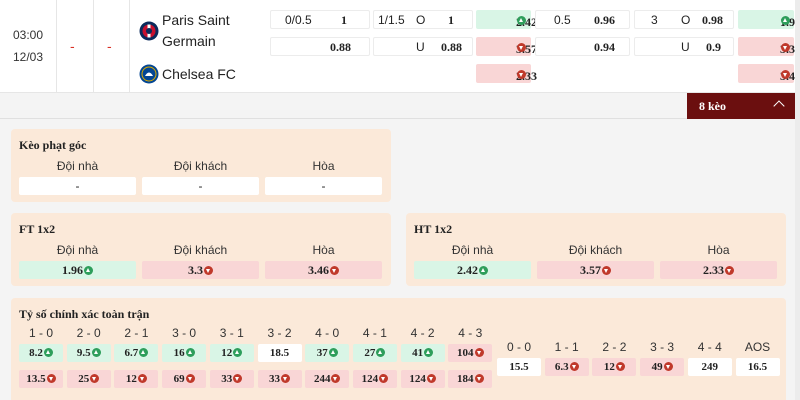 The width and height of the screenshot is (800, 400). Describe the element at coordinates (77, 270) in the screenshot. I see `ft-home-odd: 1.96` at that location.